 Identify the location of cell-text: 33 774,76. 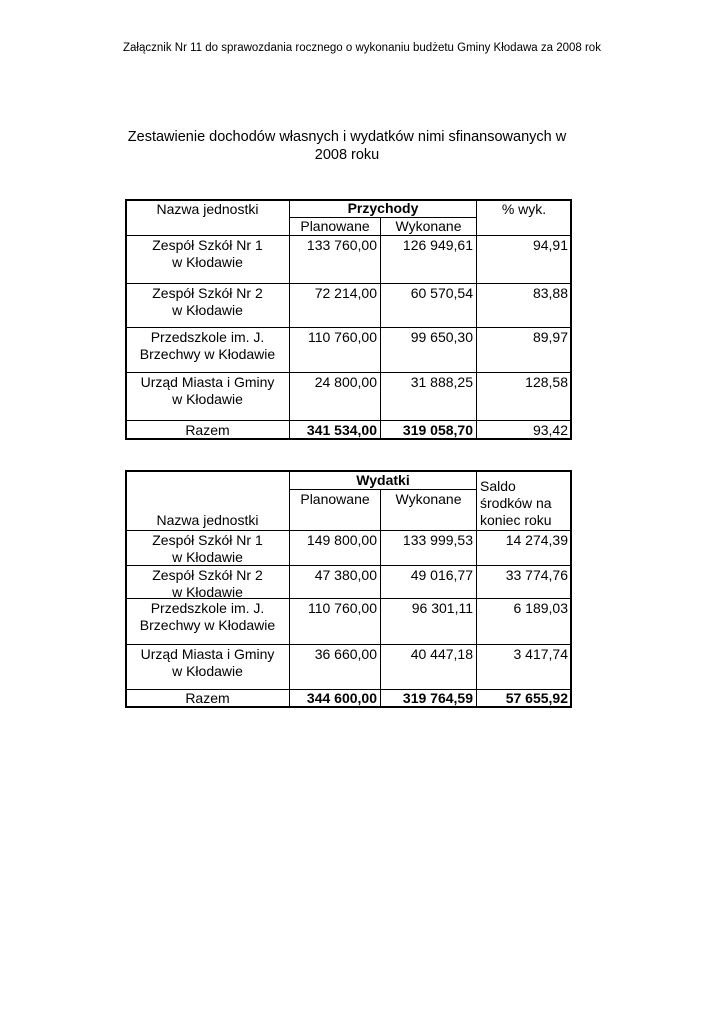
(536, 575).